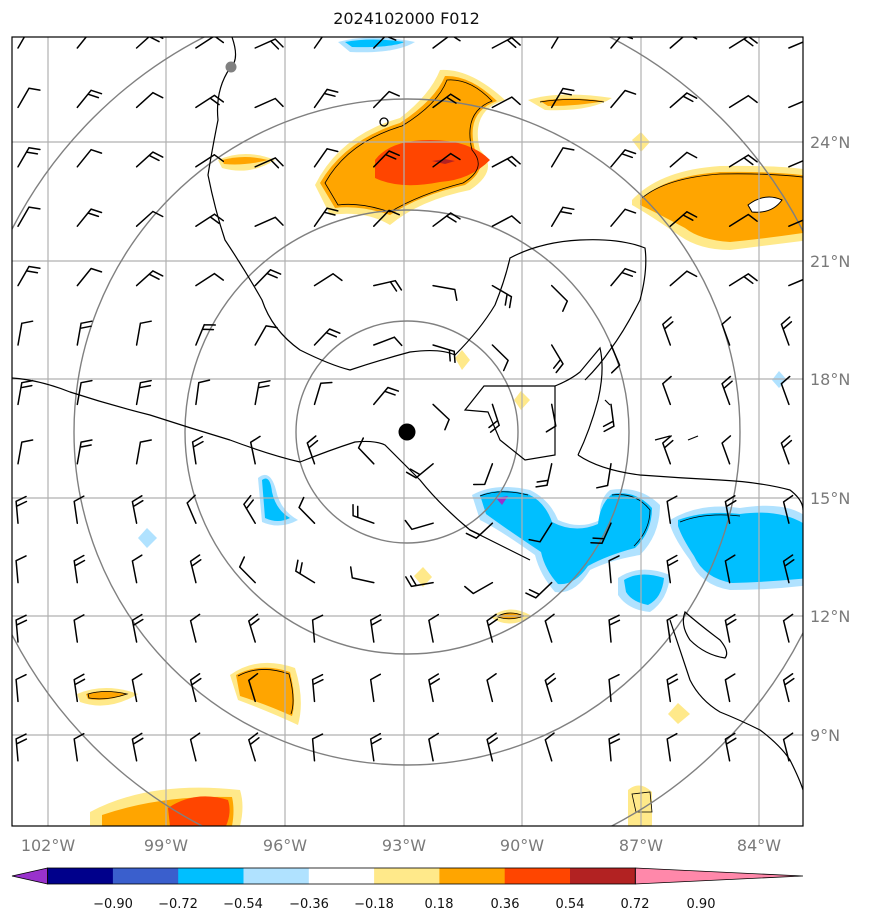 Image resolution: width=873 pixels, height=924 pixels. I want to click on lon-label: 99°W, so click(166, 845).